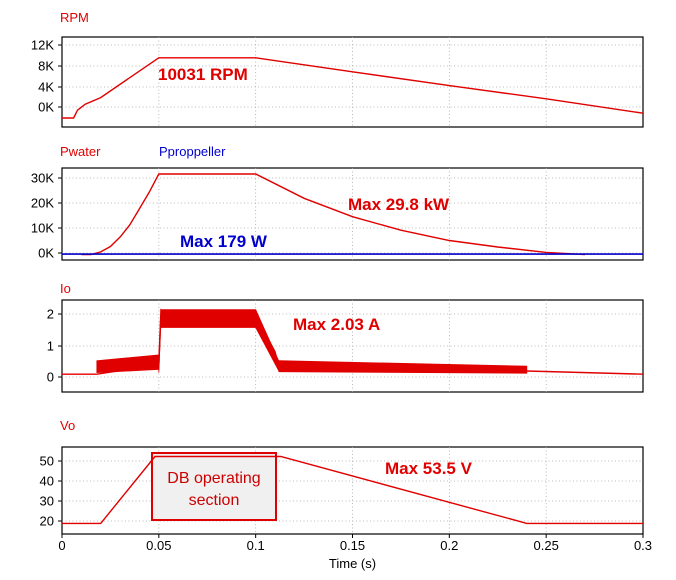  Describe the element at coordinates (65, 288) in the screenshot. I see `series-label: Io` at that location.